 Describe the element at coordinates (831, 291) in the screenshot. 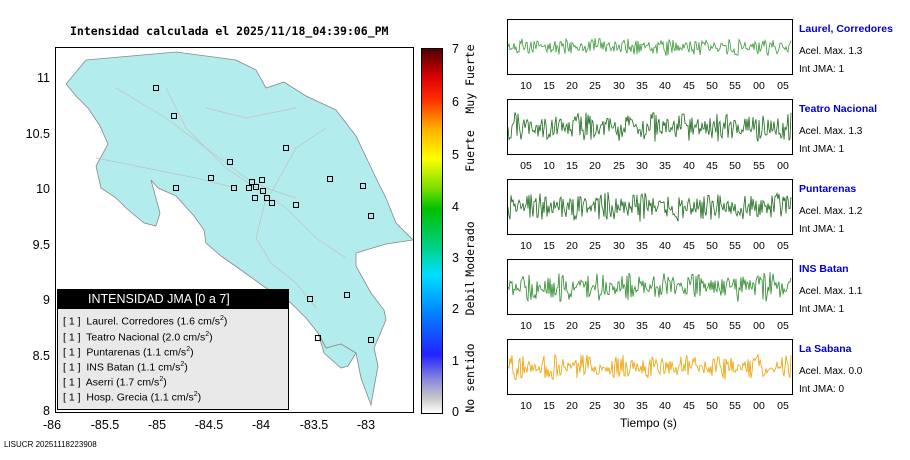

I see `max-acceleration: Acel. Max. 1.1` at that location.